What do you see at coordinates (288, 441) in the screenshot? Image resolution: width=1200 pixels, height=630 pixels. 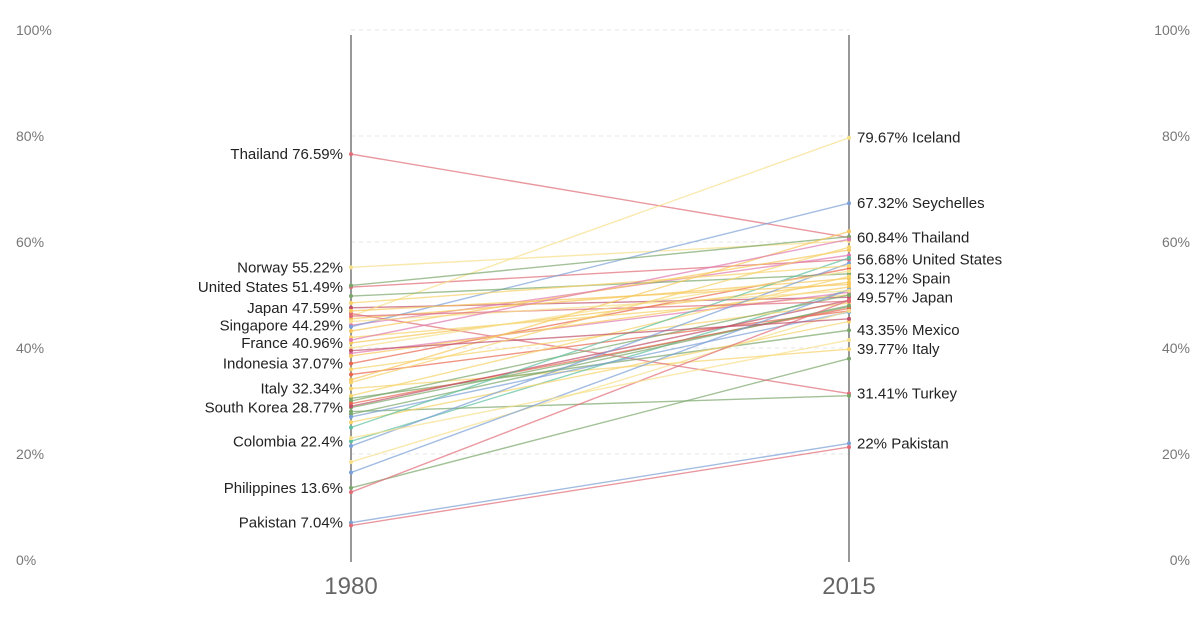 I see `data-label-1980: Colombia 22.4%` at bounding box center [288, 441].